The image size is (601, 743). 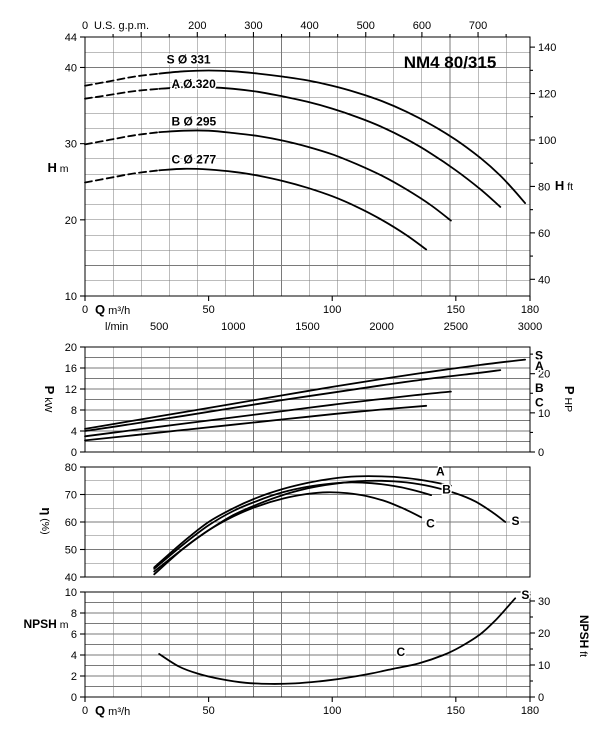 What do you see at coordinates (450, 62) in the screenshot?
I see `chart-title: NM4 80/315` at bounding box center [450, 62].